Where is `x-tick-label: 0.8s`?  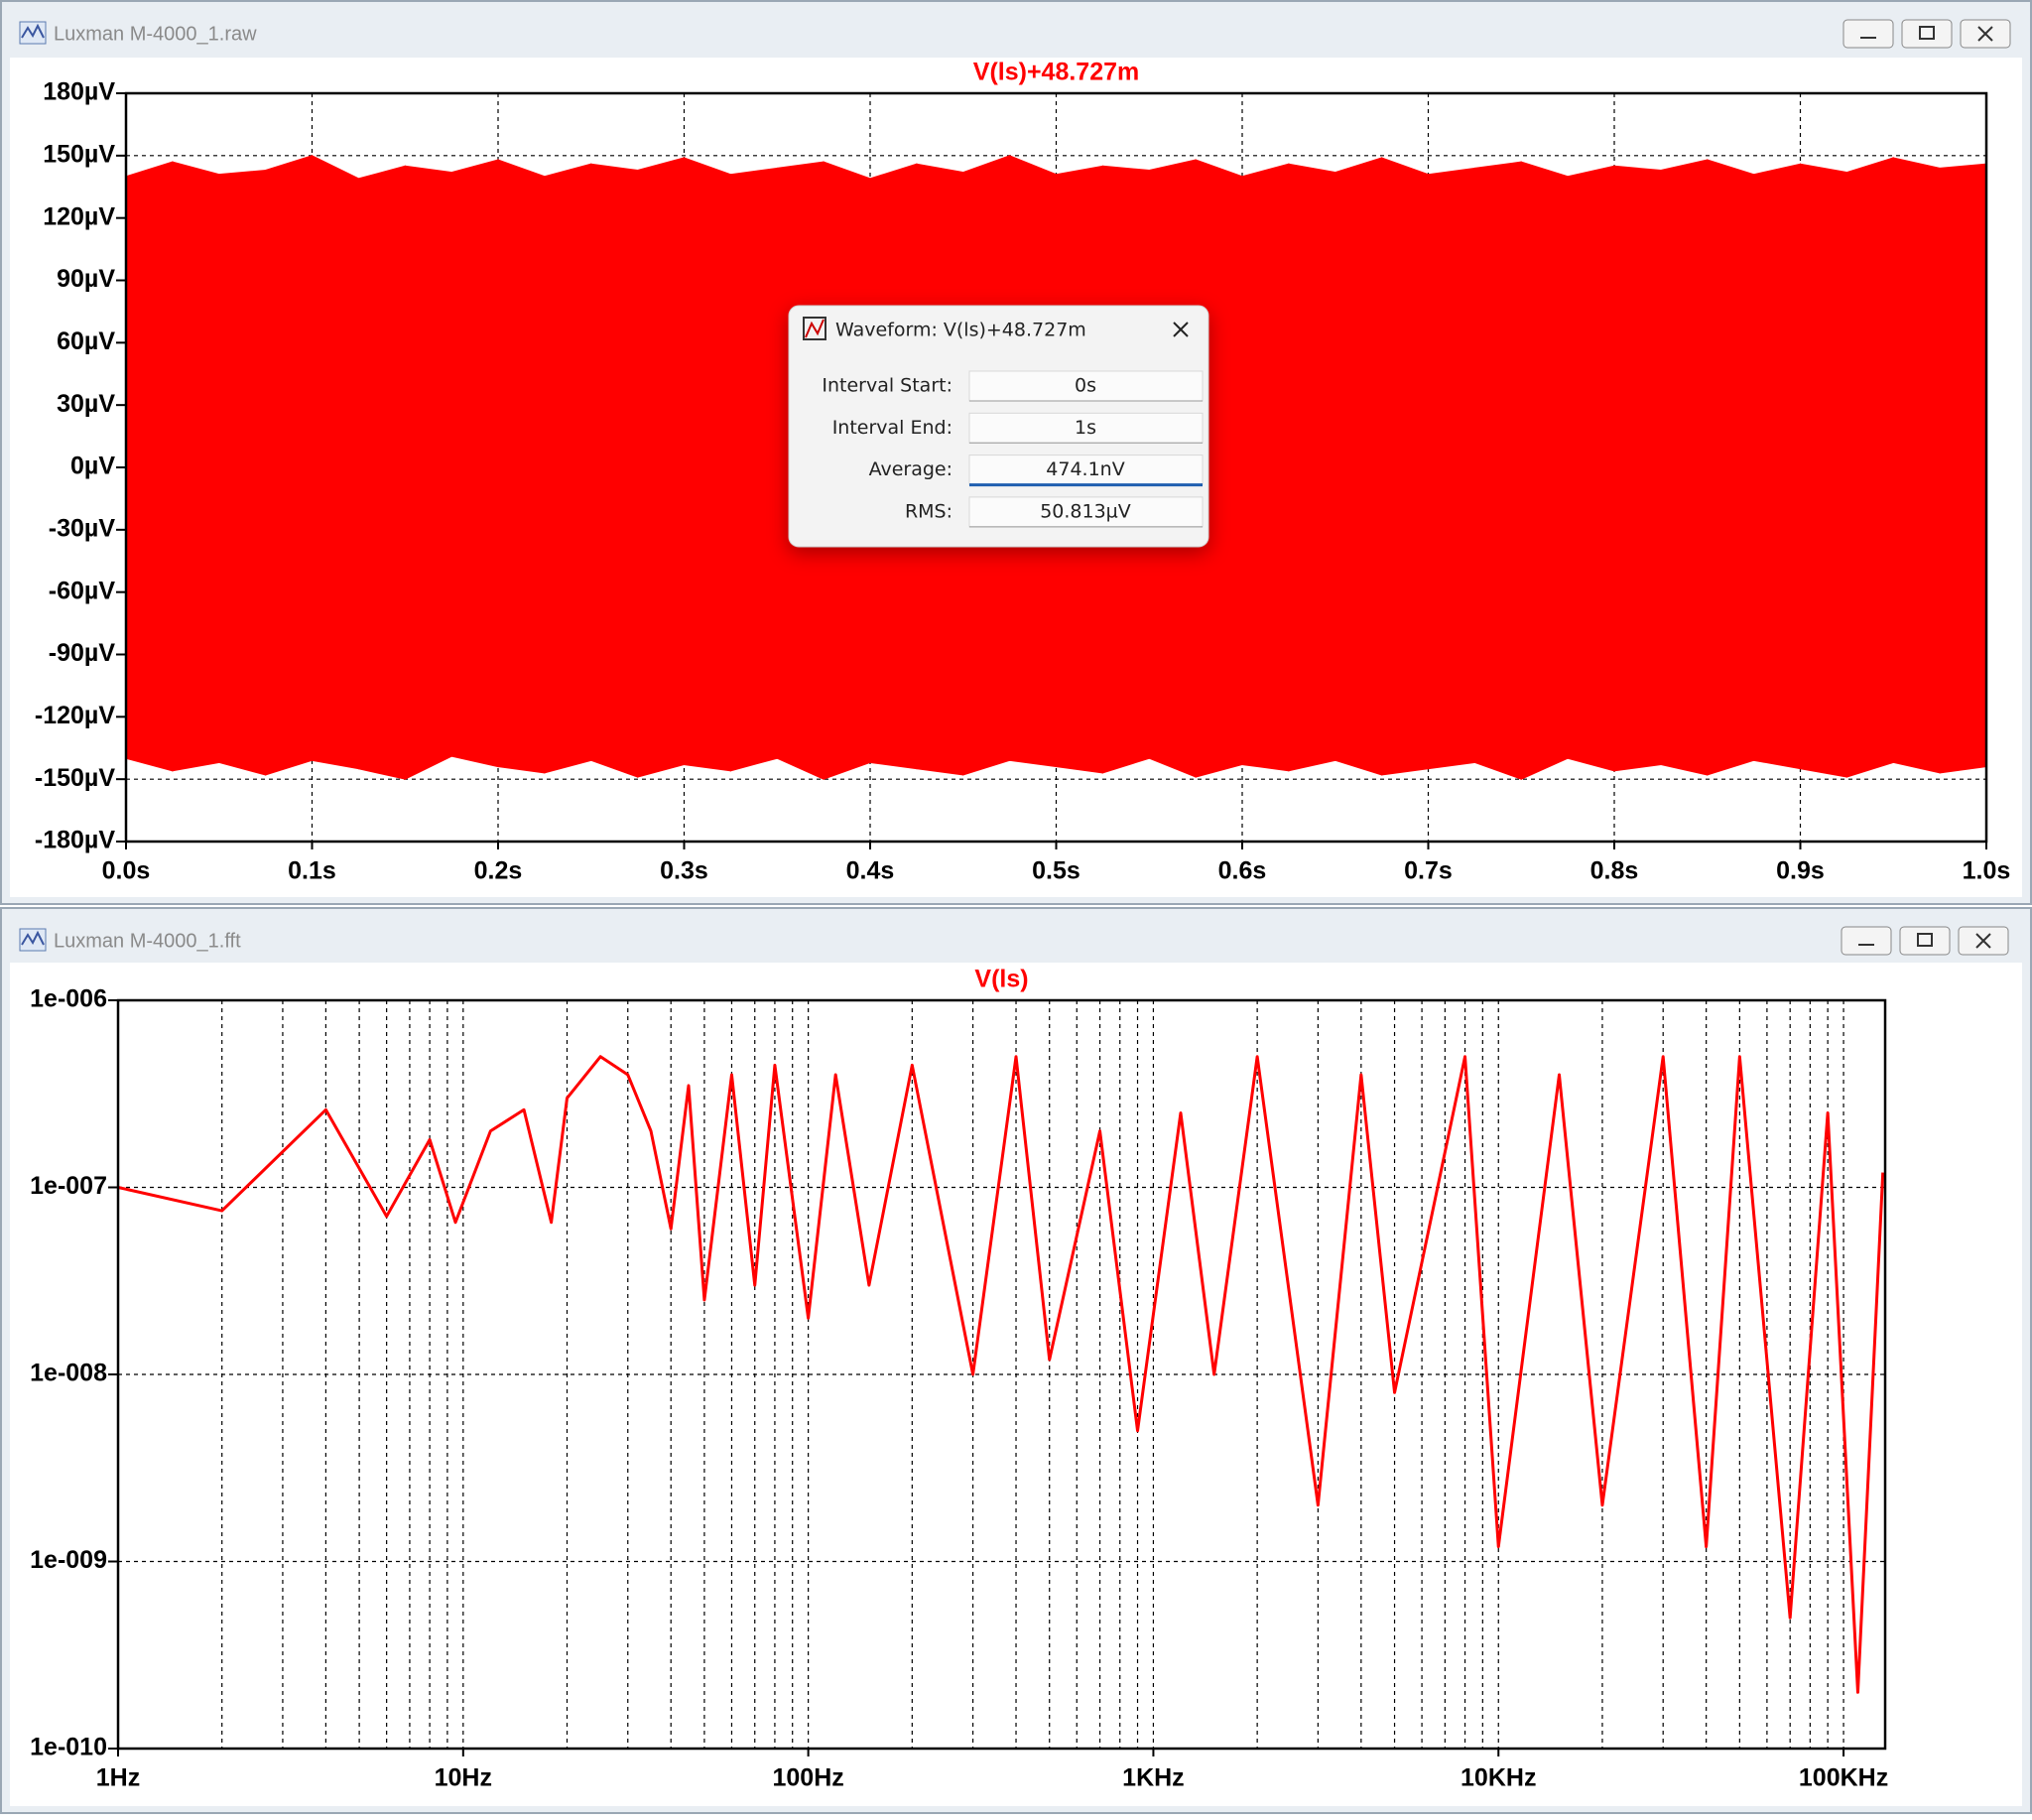 x-tick-label: 0.8s is located at coordinates (1614, 871).